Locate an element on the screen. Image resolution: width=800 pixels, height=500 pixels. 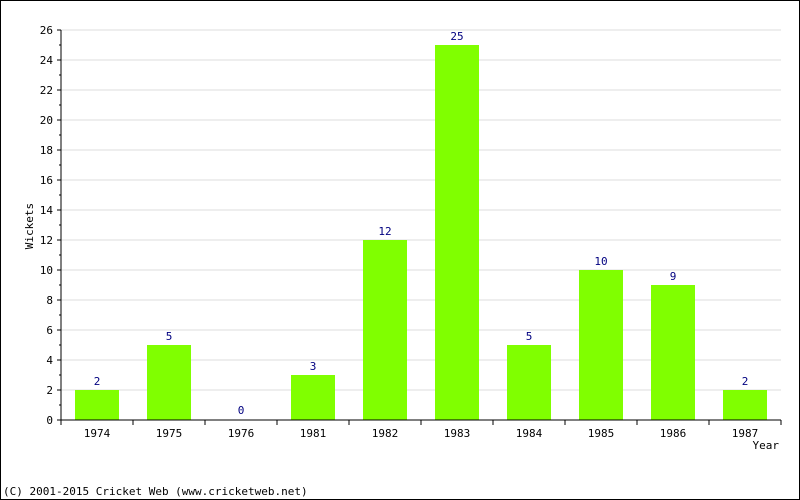
y-tick-label: 6 is located at coordinates (49, 330).